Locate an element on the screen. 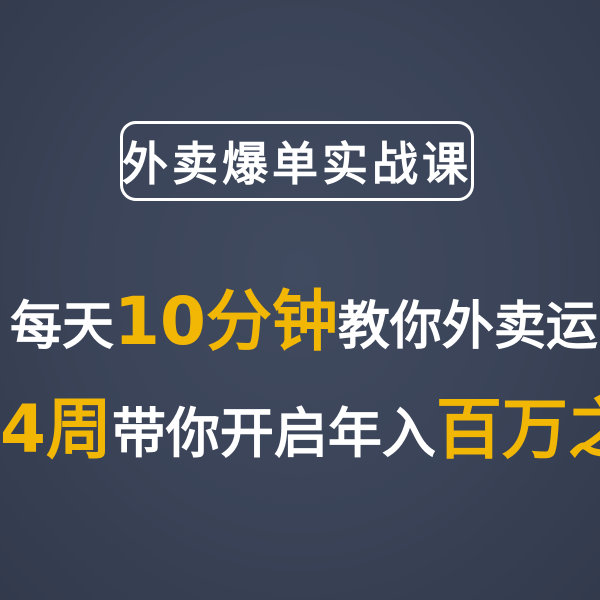 This screenshot has width=600, height=600. tagline-1-prefix: 每天 is located at coordinates (62, 327).